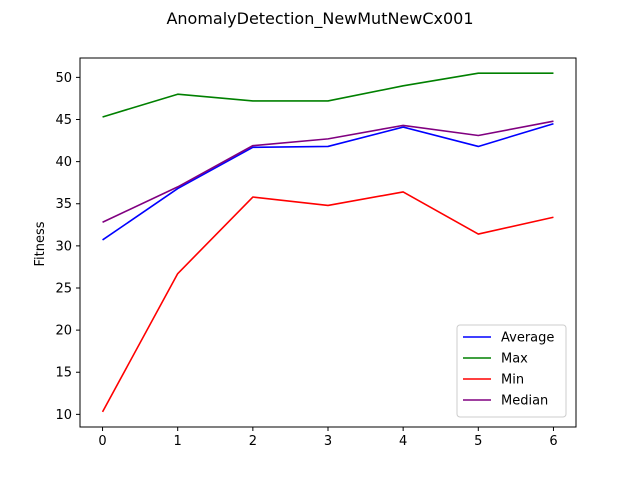 The image size is (640, 480). Describe the element at coordinates (527, 338) in the screenshot. I see `legend-label-average: Average` at that location.